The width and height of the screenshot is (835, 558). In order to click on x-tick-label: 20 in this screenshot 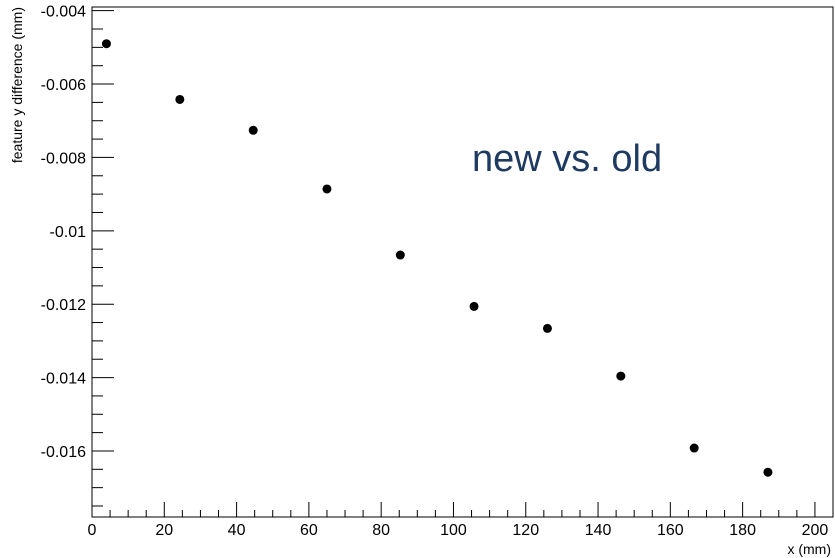, I will do `click(164, 530)`.